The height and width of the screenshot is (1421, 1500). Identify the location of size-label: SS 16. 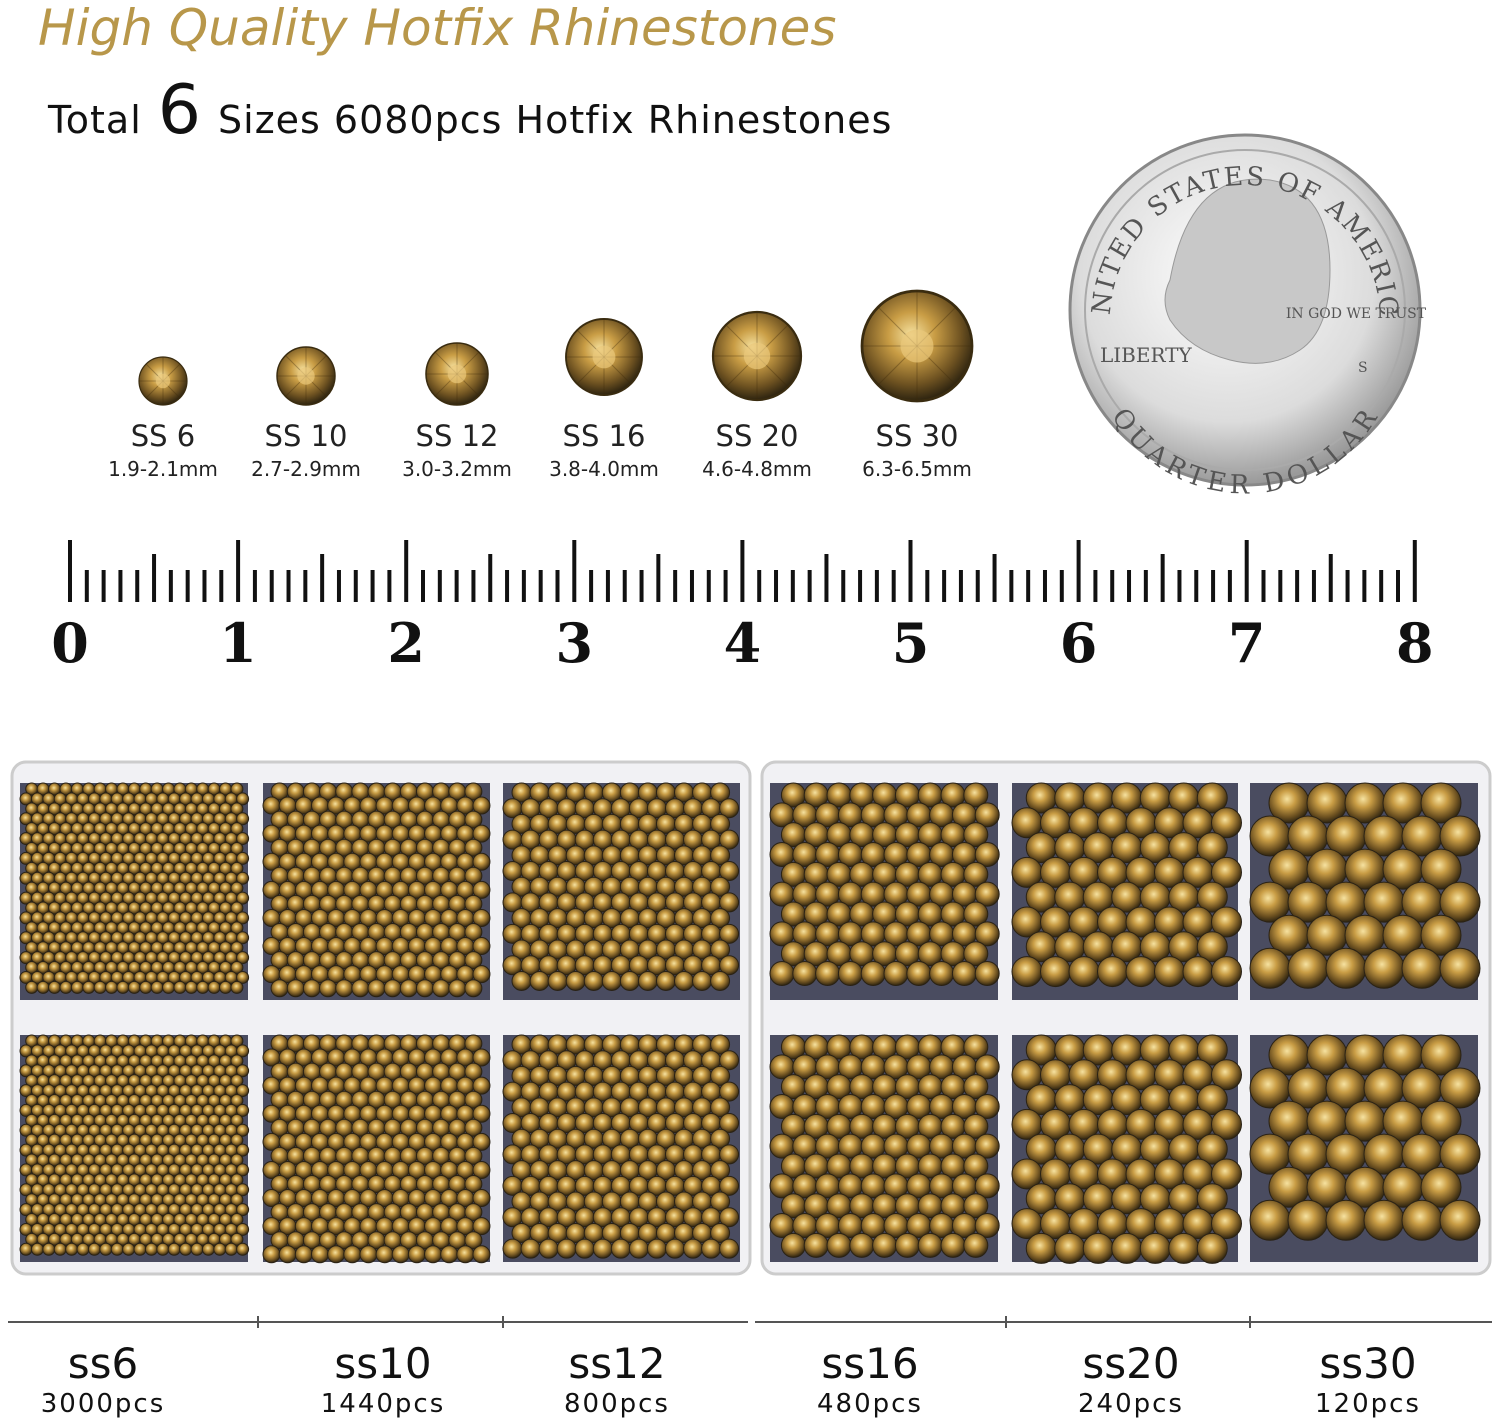
(604, 436).